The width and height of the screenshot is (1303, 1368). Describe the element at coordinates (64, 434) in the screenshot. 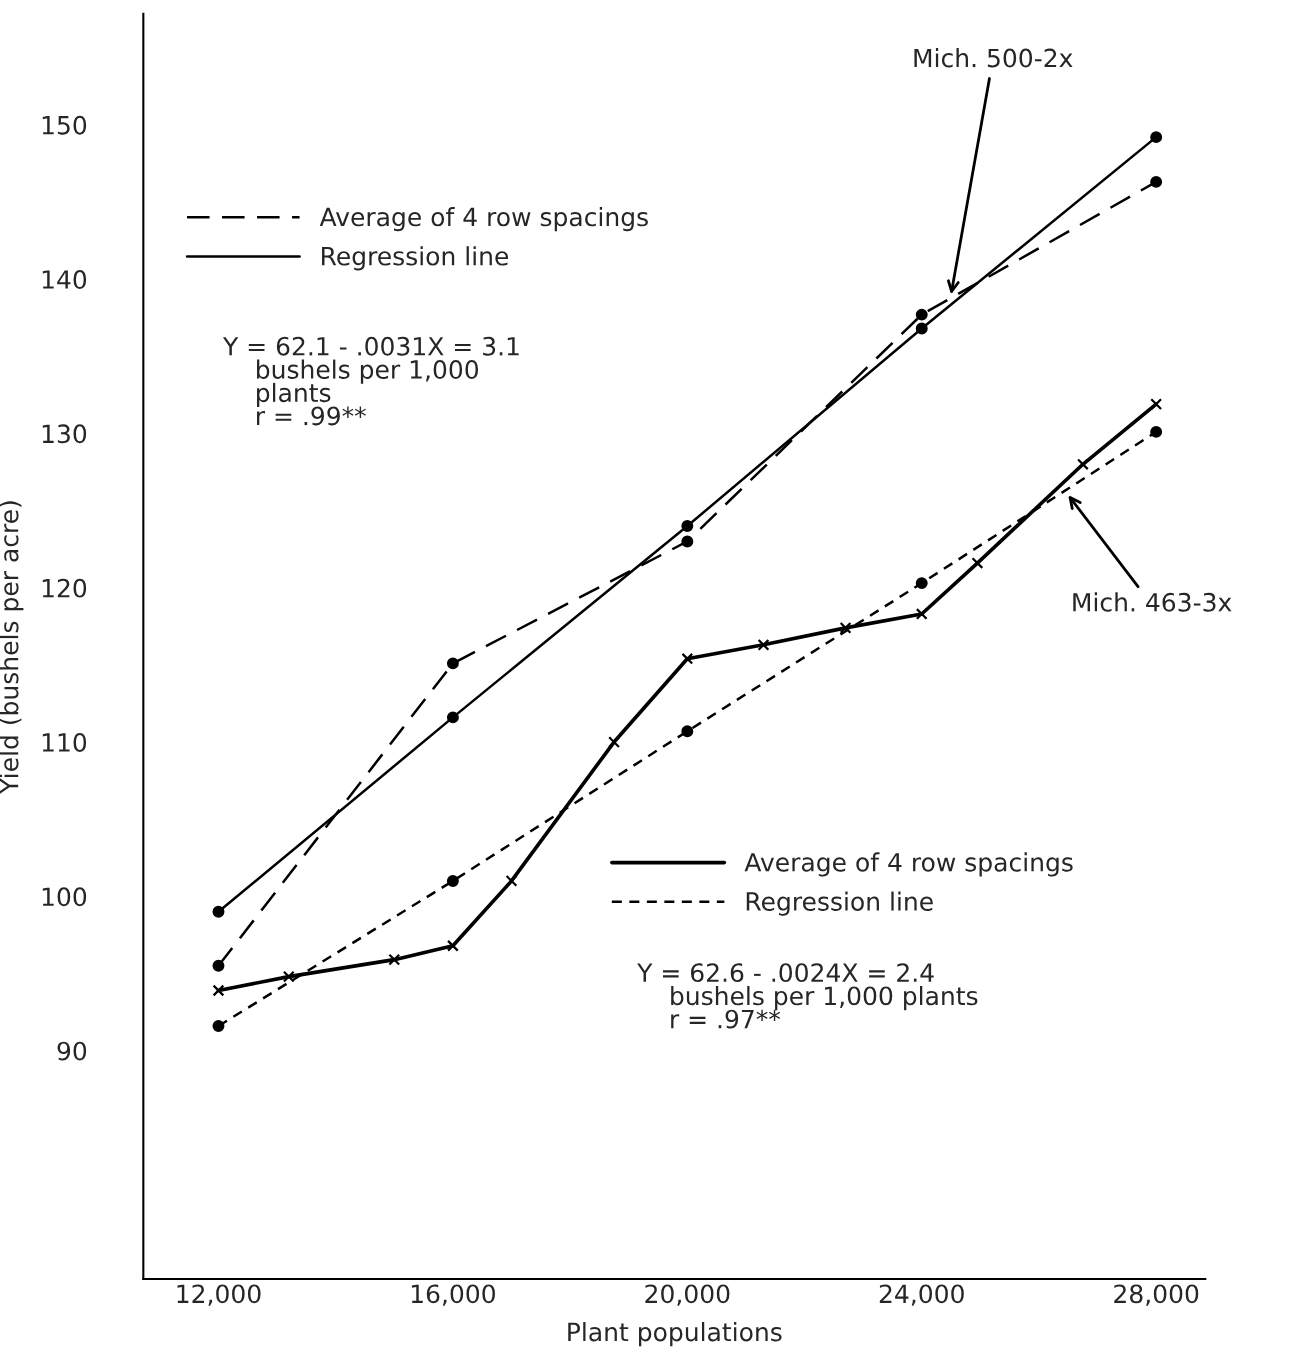

I see `y-tick-label: 130` at that location.